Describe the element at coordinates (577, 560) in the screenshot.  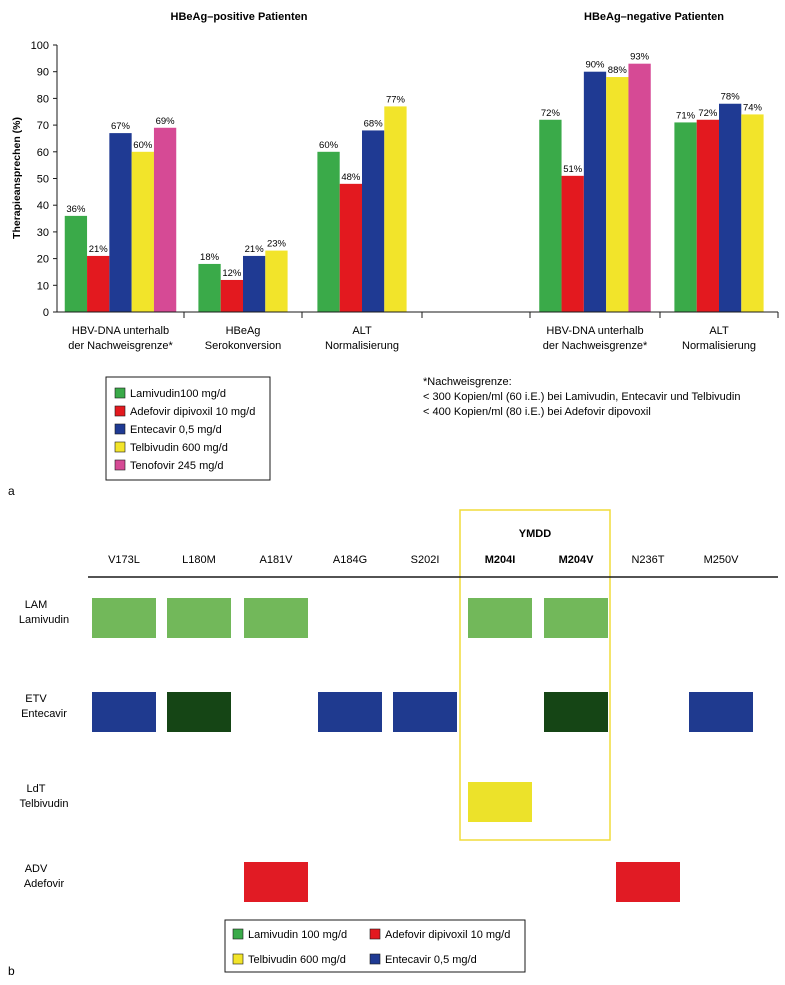
I see `mutation-label: M204V` at that location.